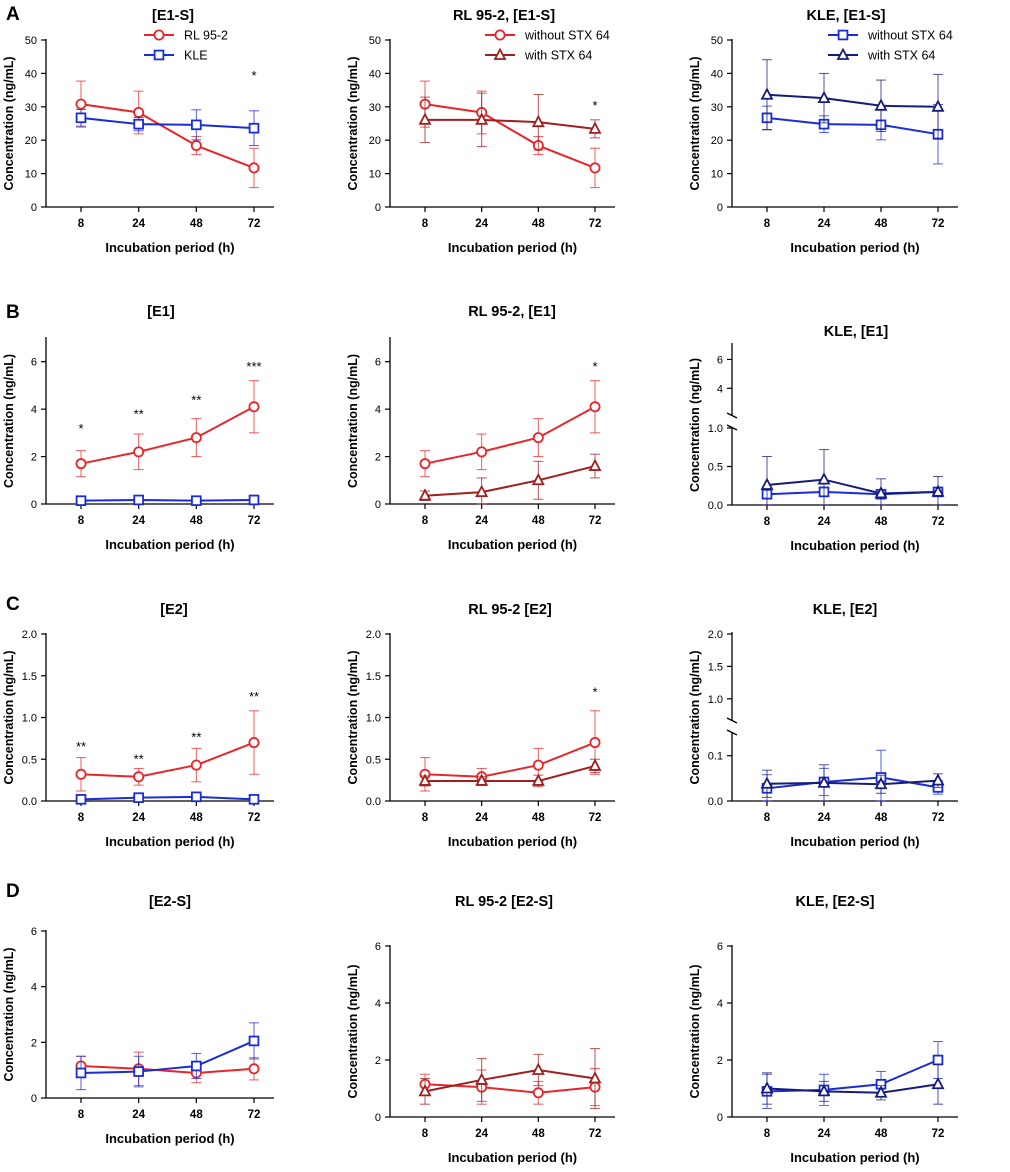 This screenshot has height=1172, width=1010. What do you see at coordinates (13, 14) in the screenshot?
I see `panel-letter-A: A` at bounding box center [13, 14].